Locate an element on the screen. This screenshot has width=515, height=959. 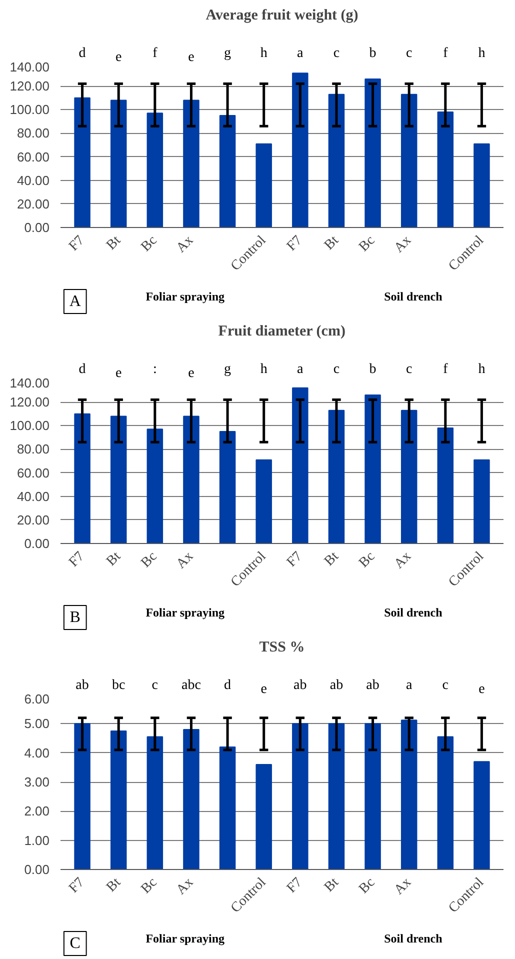
y-tick-label: 6.00 is located at coordinates (37, 699).